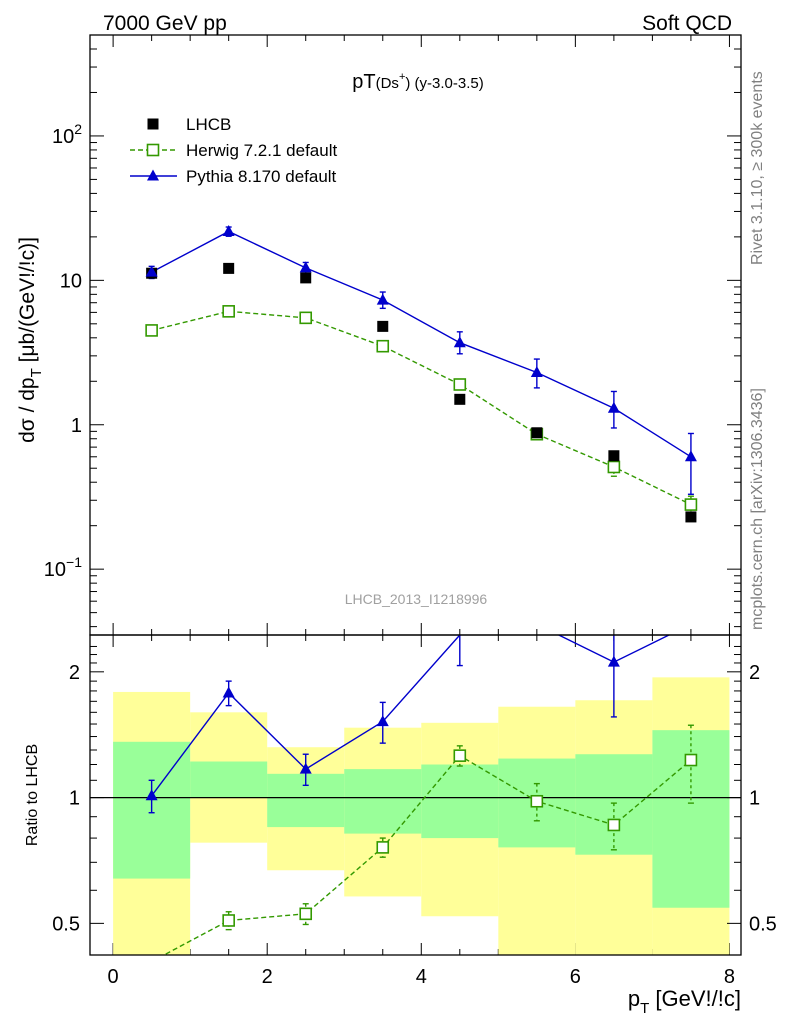  What do you see at coordinates (729, 977) in the screenshot?
I see `x-tick-label: 8` at bounding box center [729, 977].